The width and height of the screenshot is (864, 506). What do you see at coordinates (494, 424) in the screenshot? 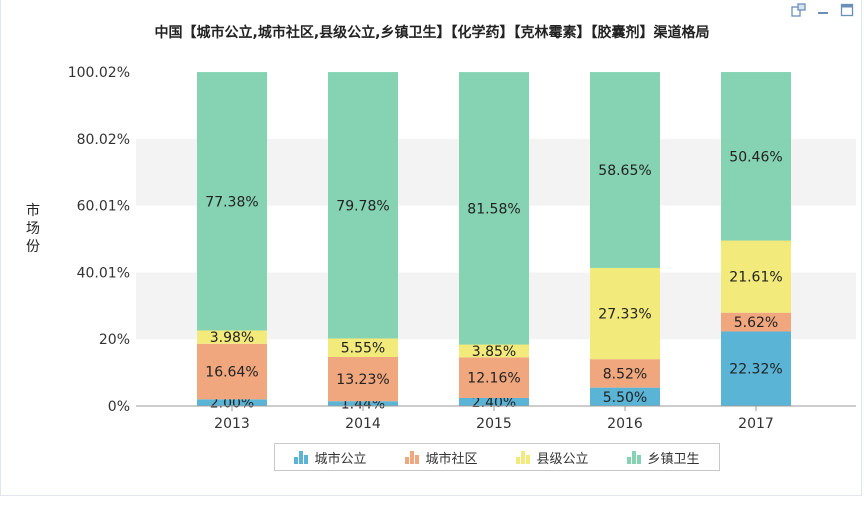
I see `x-tick-label: 2015` at bounding box center [494, 424].